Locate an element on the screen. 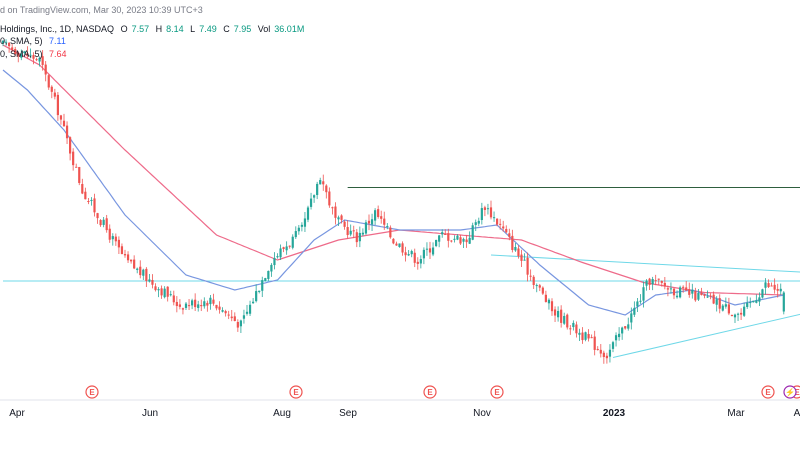 This screenshot has width=800, height=455. sma-short-legend: 0, SMA, 5) 7.11 is located at coordinates (35, 41).